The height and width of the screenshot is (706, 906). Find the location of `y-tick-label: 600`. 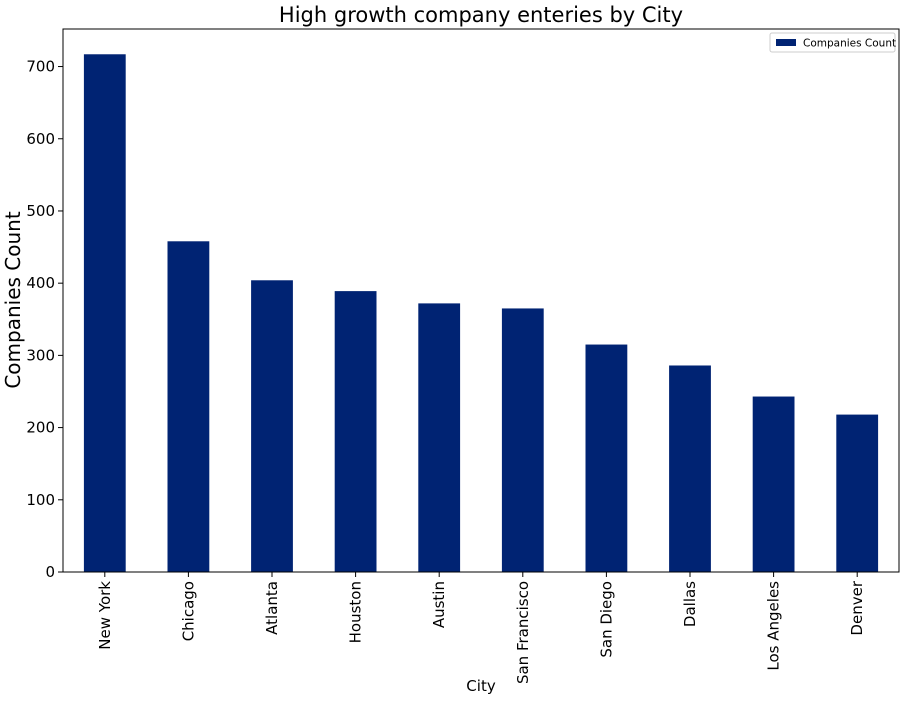

y-tick-label: 600 is located at coordinates (40, 139).